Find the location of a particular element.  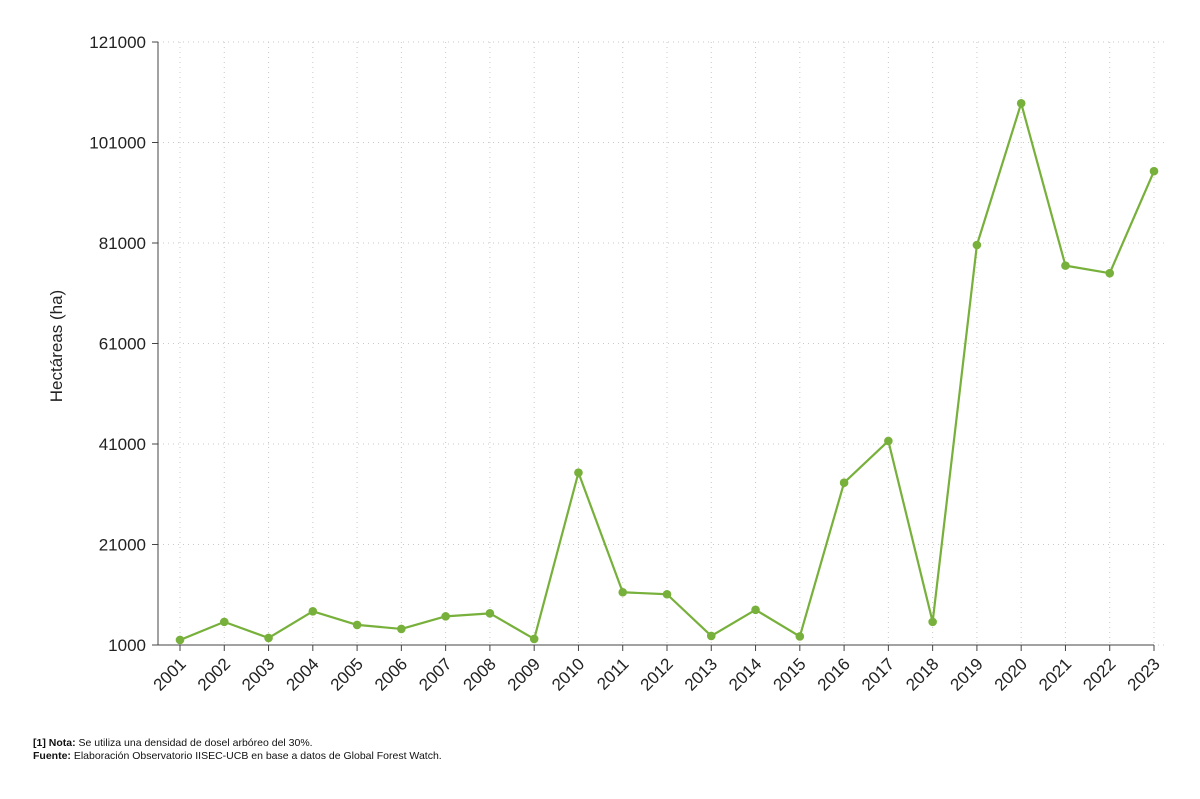

x-tick-label: 2017 is located at coordinates (878, 674).